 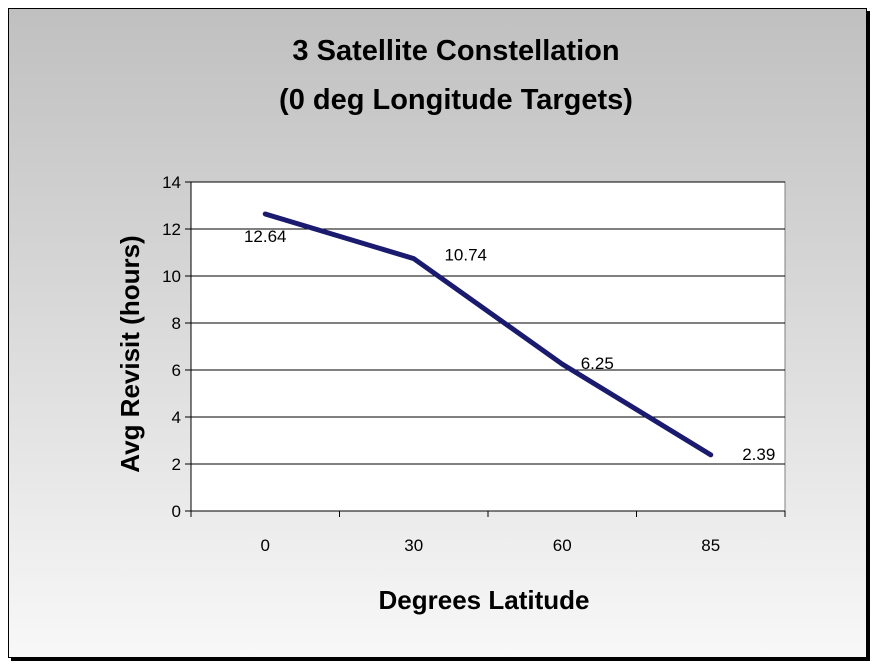 What do you see at coordinates (265, 545) in the screenshot?
I see `x-tick-label: 0` at bounding box center [265, 545].